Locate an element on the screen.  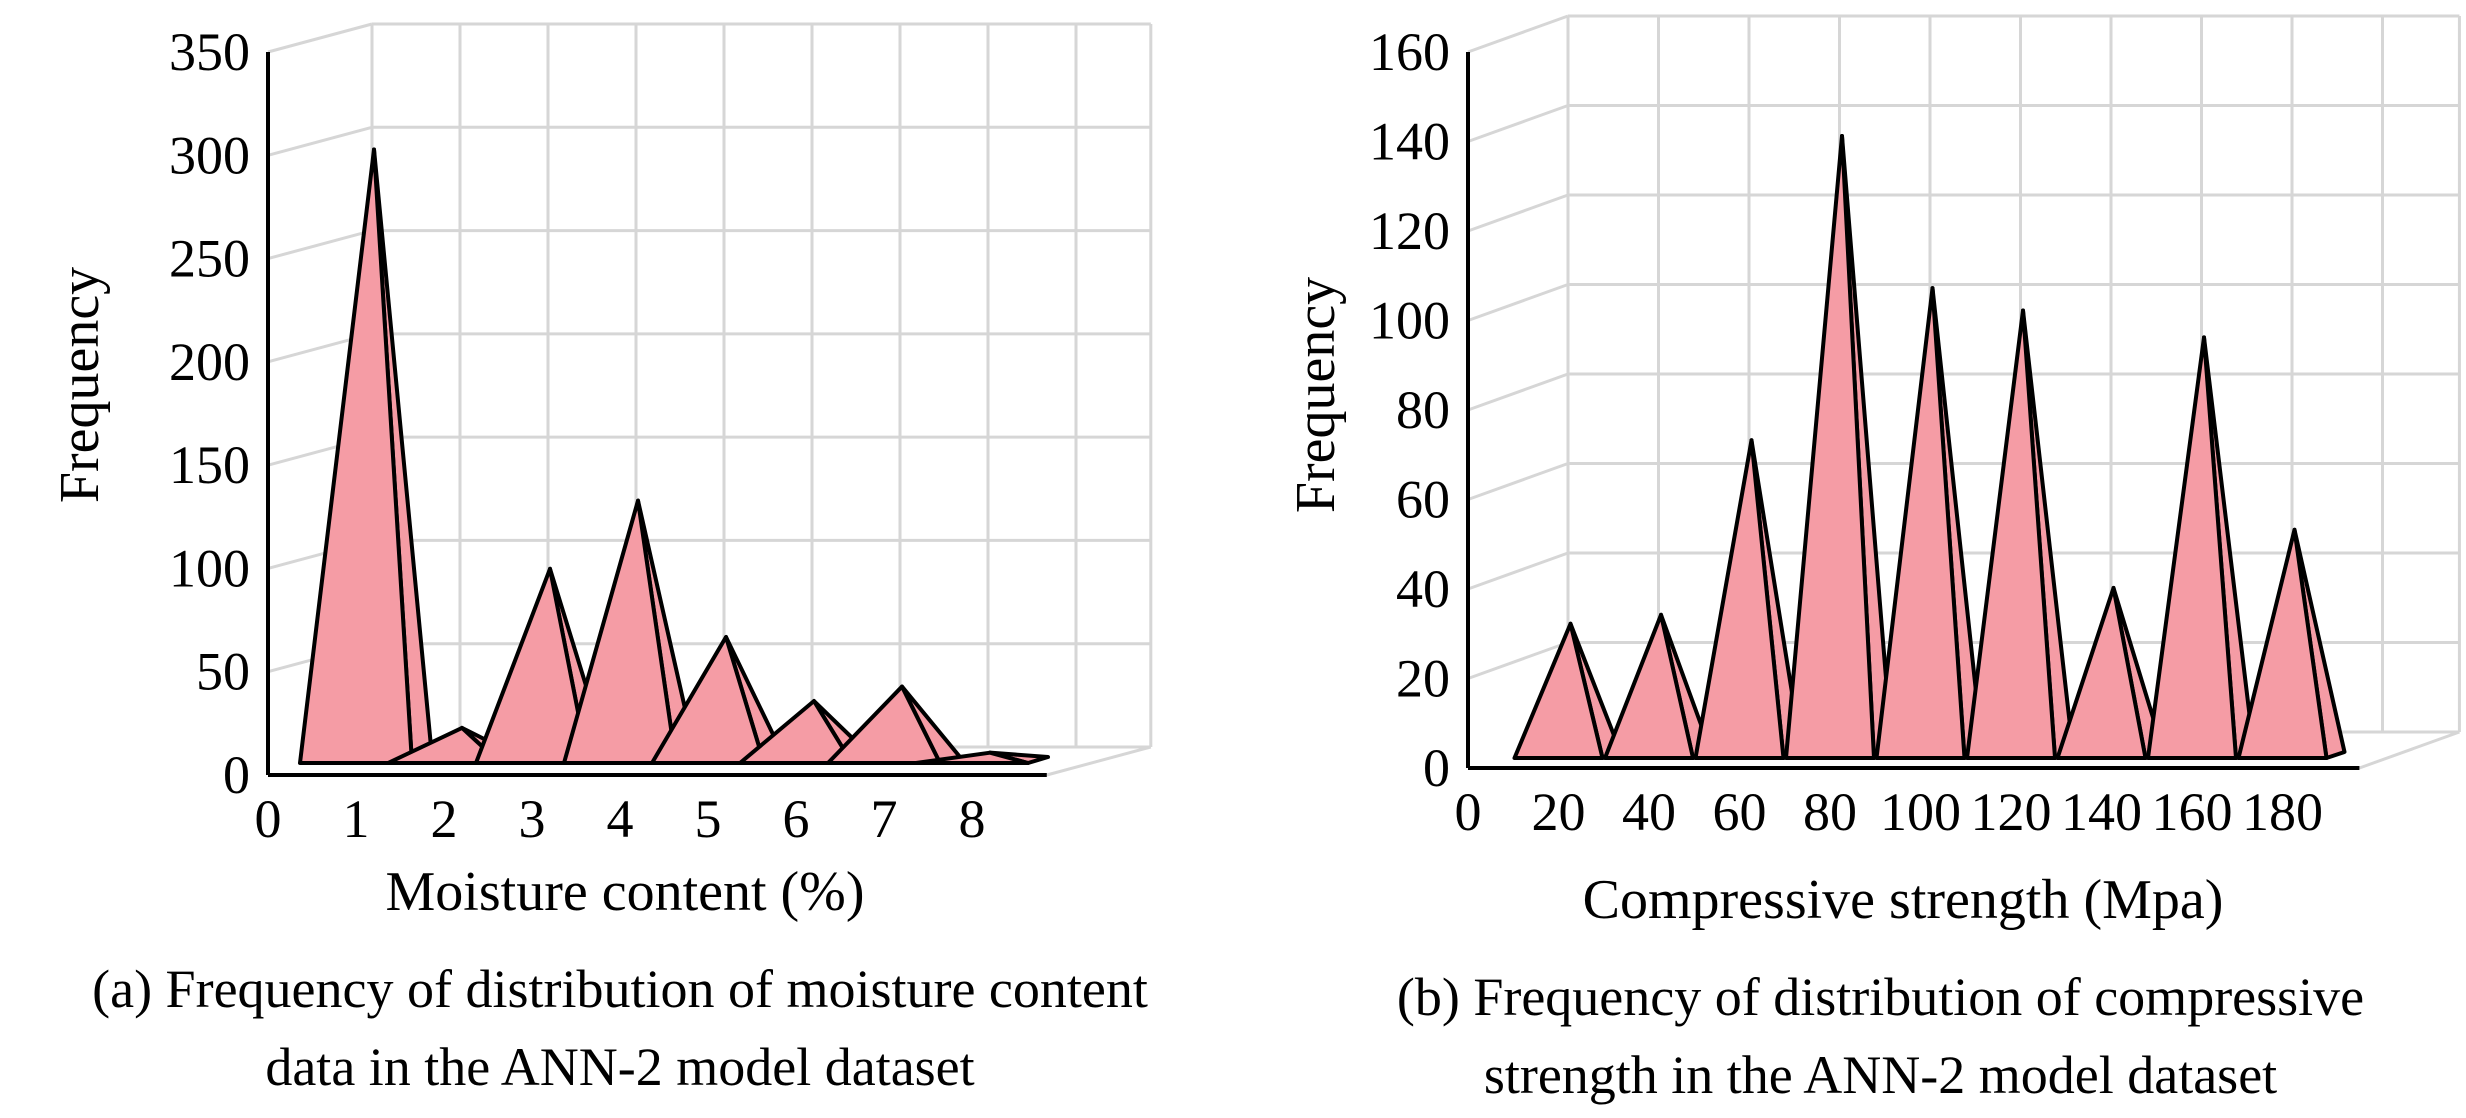
a-ytick-label: 50 is located at coordinates (223, 672).